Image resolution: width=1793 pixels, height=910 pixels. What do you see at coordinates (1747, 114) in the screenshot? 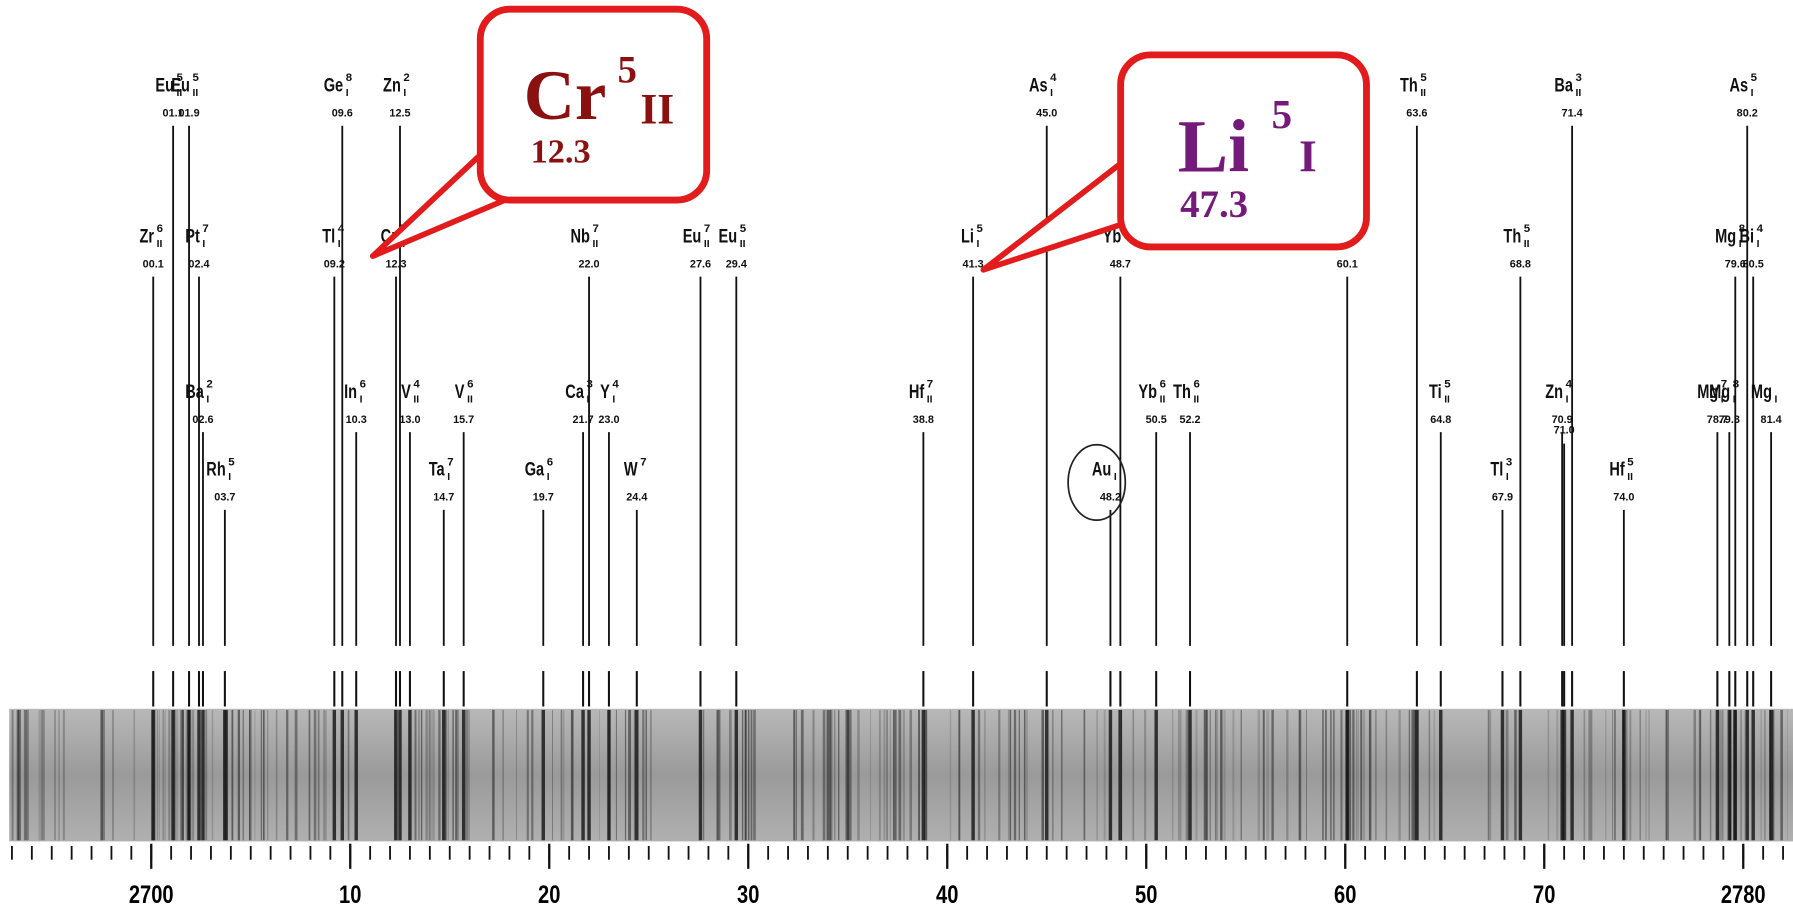
I see `wavelength-label: 80.2` at bounding box center [1747, 114].